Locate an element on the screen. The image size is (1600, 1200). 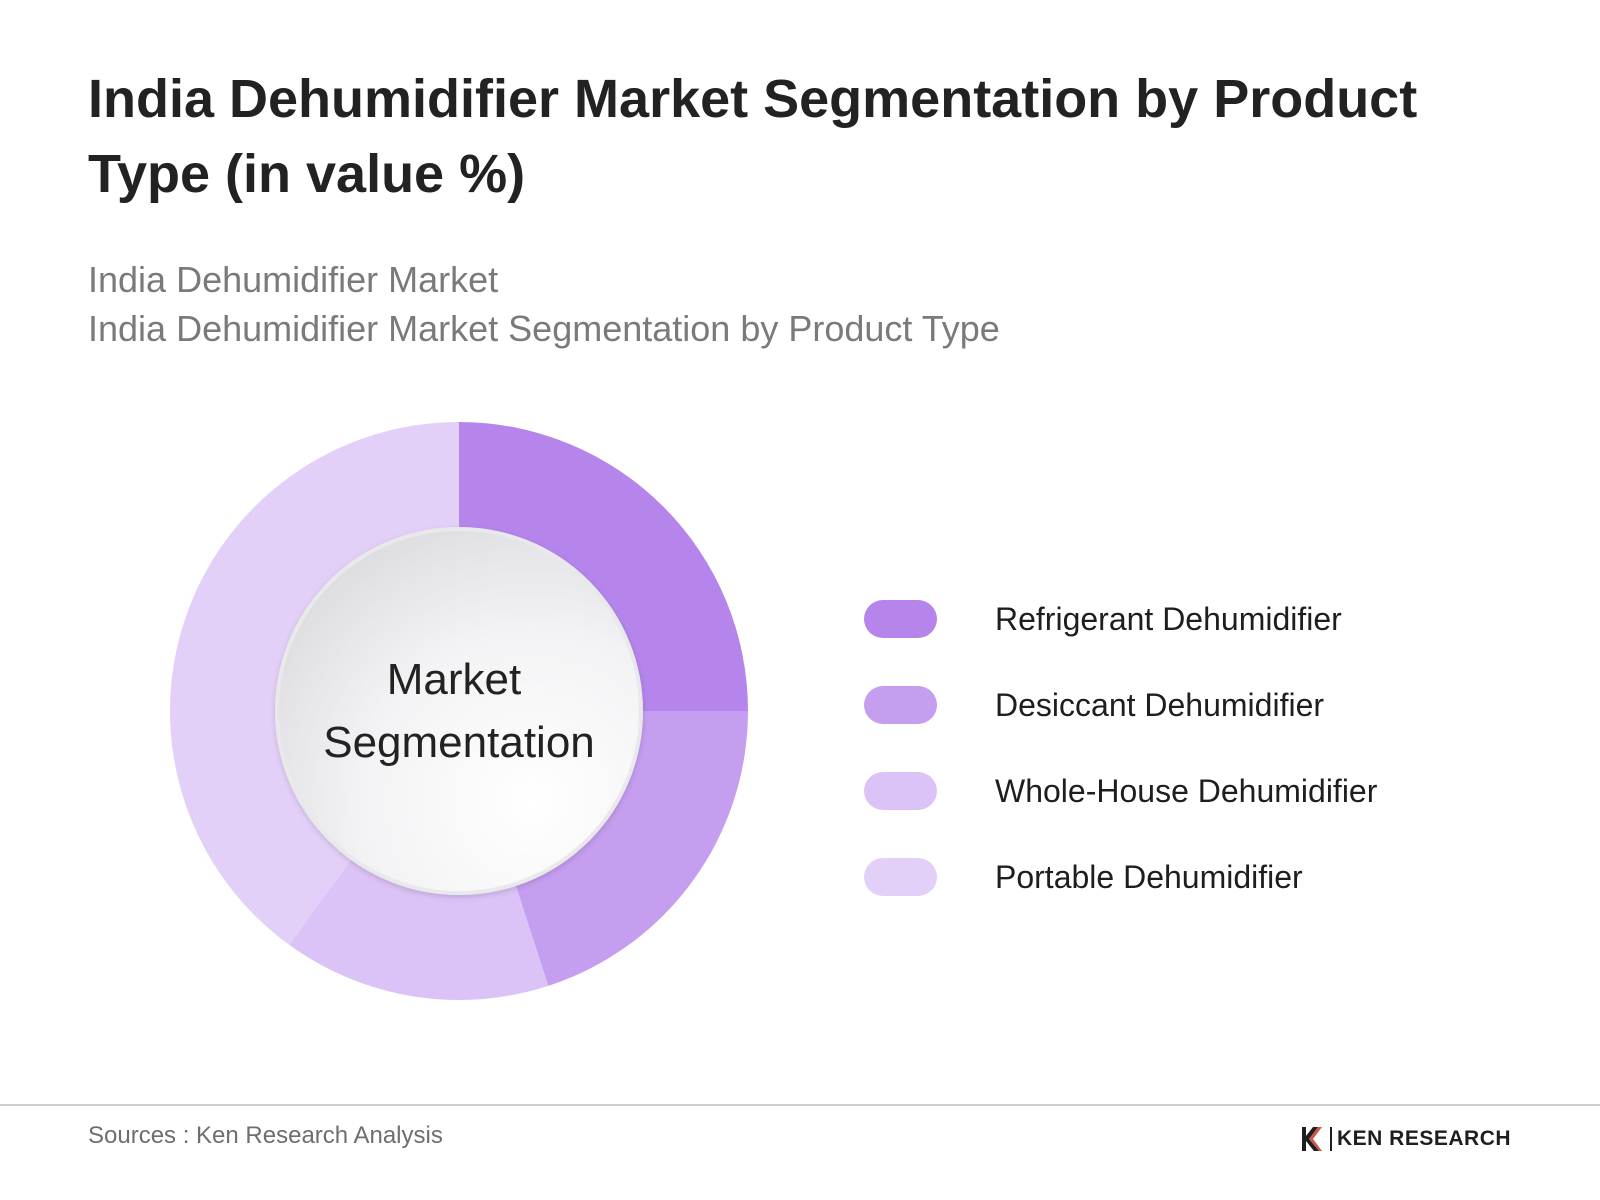
donut-center-hub is located at coordinates (459, 711).